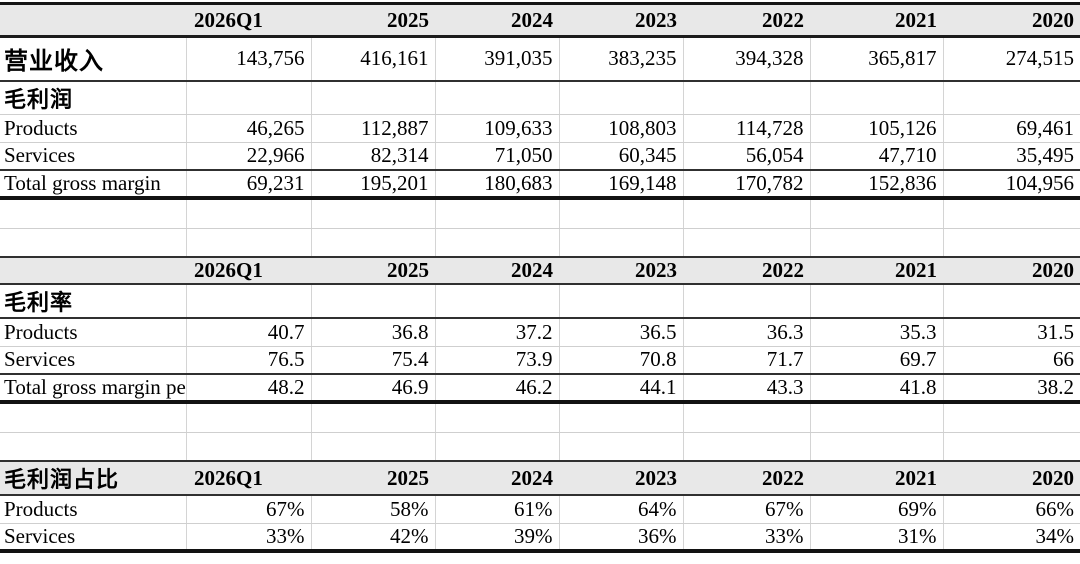  I want to click on cell: 108,803, so click(621, 128).